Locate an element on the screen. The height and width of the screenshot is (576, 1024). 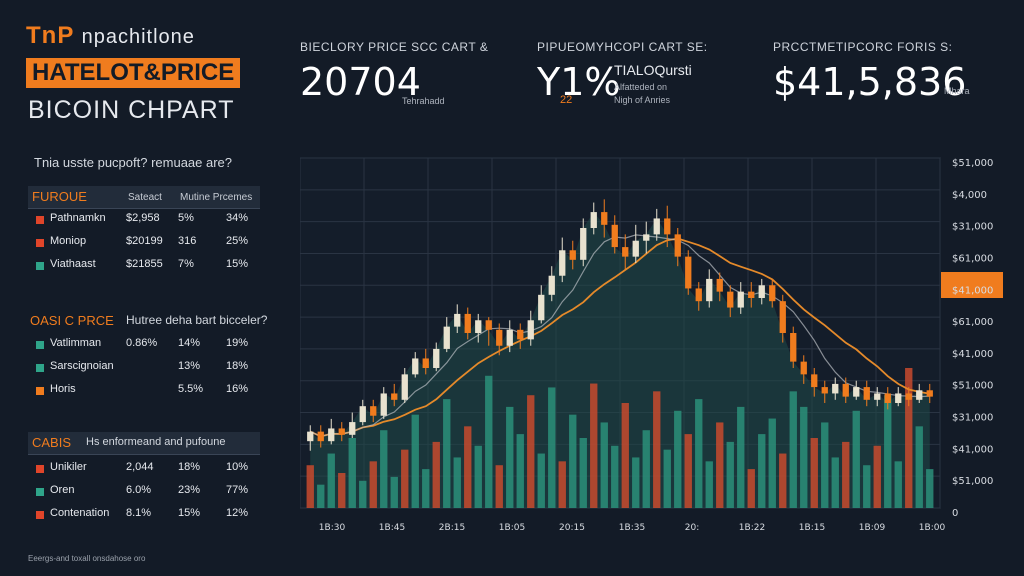
row-cell-a: 2,044 is located at coordinates (140, 467).